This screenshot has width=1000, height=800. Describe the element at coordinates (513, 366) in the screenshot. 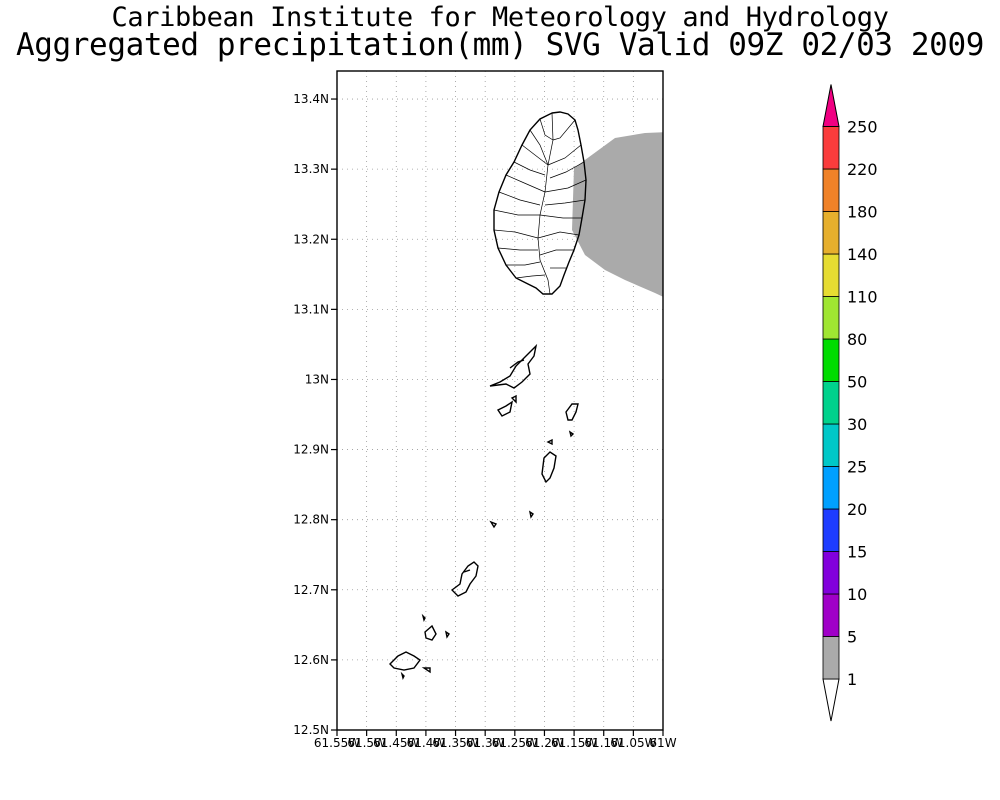

I see `island-bequia` at that location.